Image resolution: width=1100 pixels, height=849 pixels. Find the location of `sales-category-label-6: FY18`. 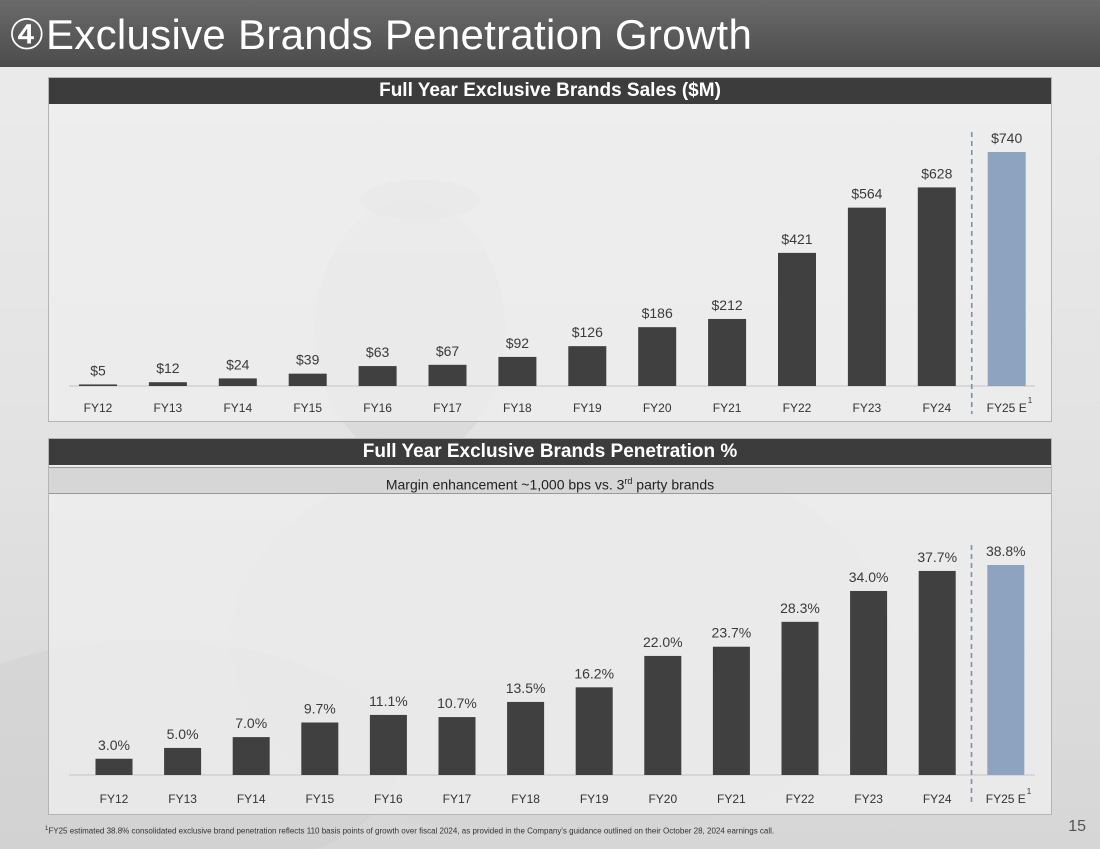

sales-category-label-6: FY18 is located at coordinates (517, 408).